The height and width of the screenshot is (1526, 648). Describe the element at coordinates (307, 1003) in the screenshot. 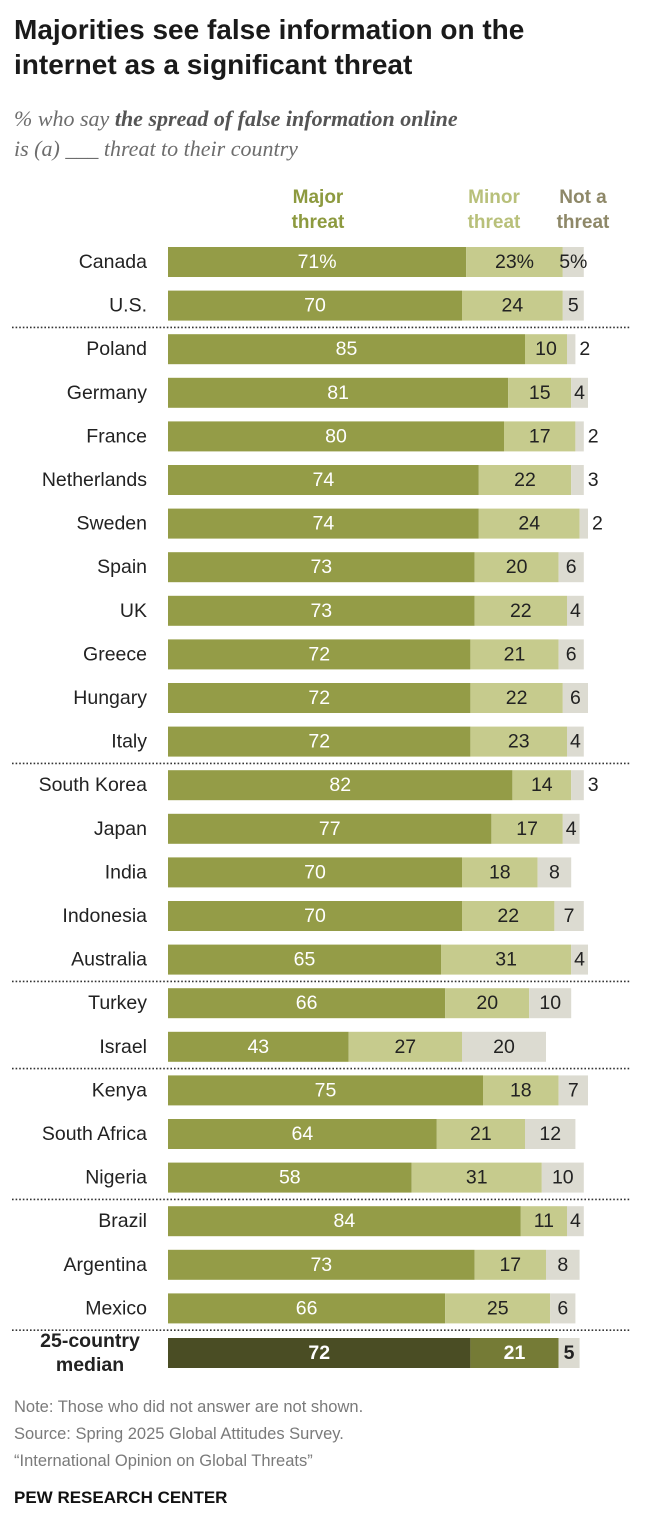

I see `label-major-turkey: 66` at that location.